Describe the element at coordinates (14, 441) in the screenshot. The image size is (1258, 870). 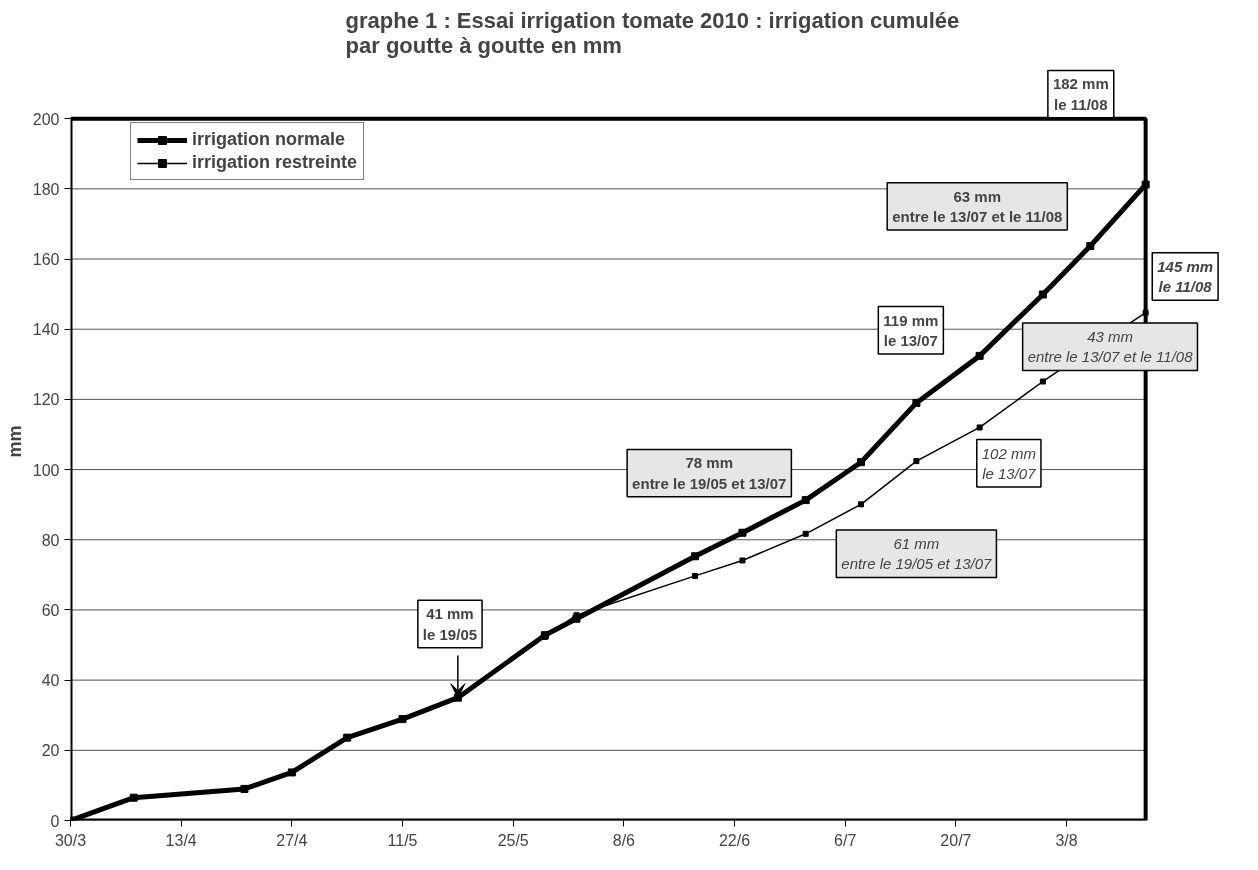
I see `y-axis-title: mm` at that location.